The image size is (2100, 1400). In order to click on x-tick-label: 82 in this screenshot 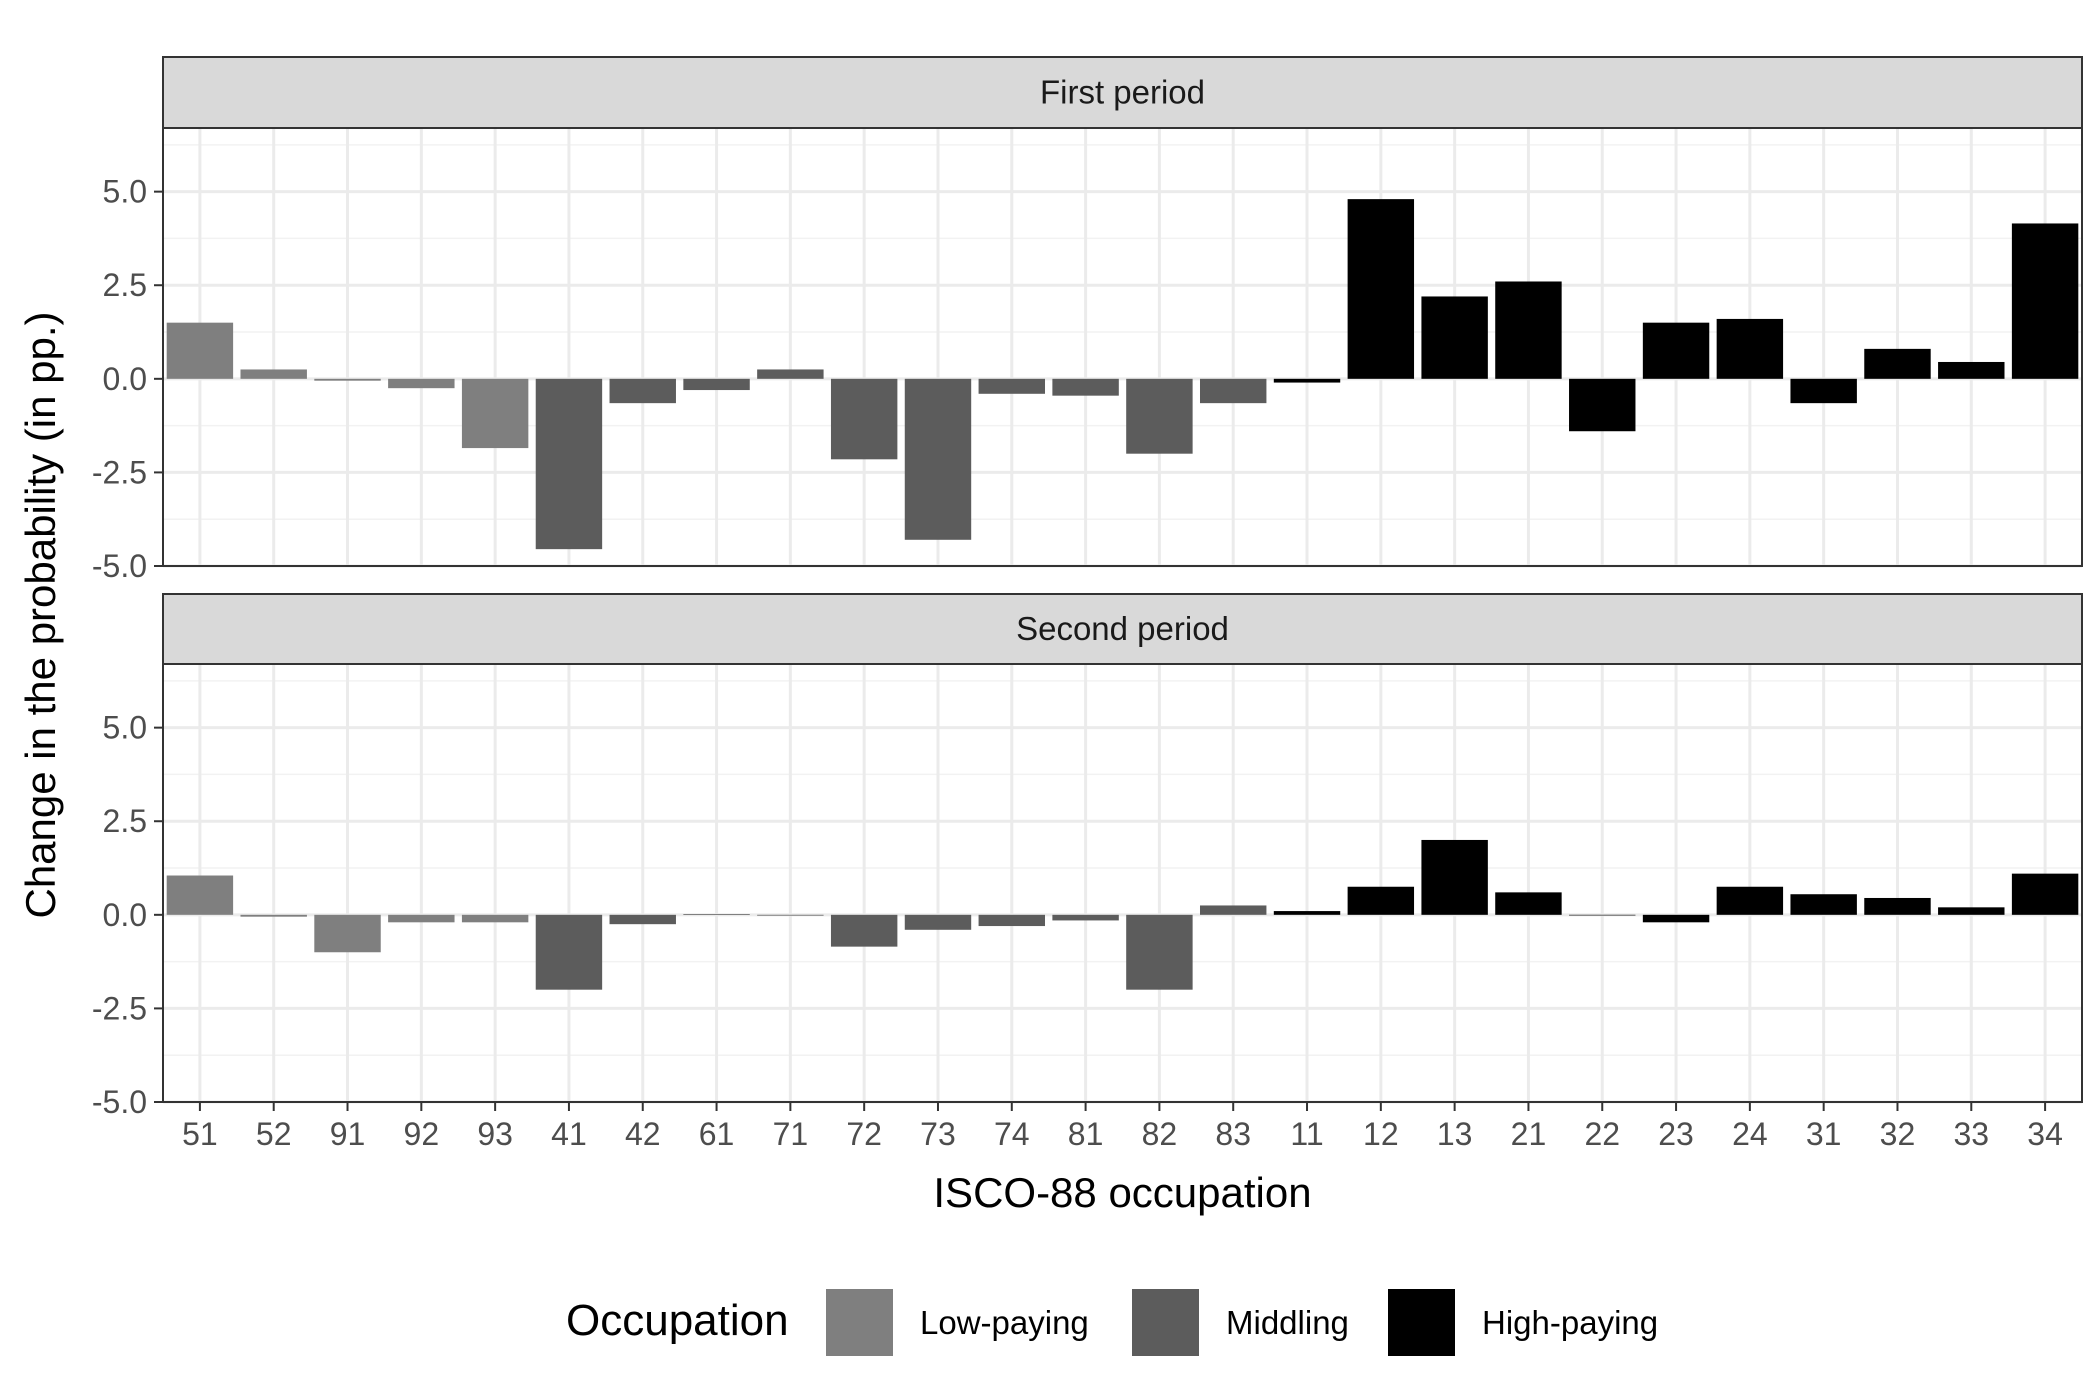, I will do `click(1160, 1134)`.